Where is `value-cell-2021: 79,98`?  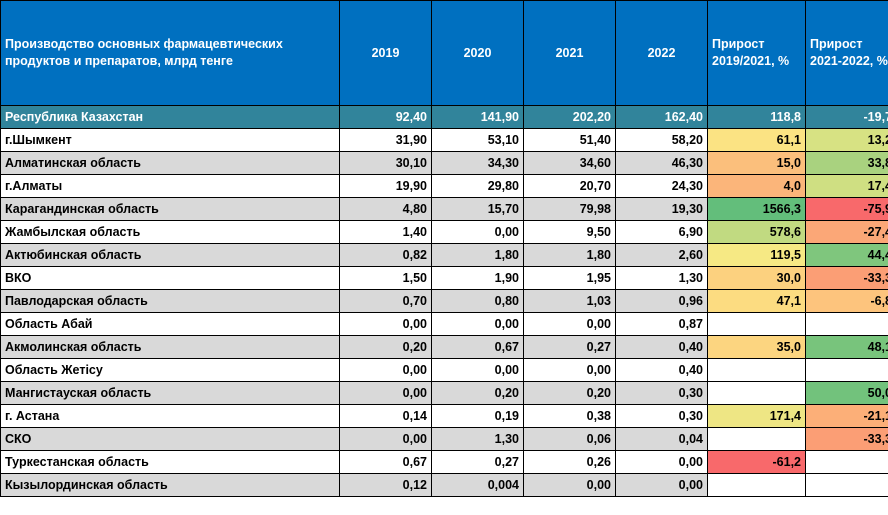
value-cell-2021: 79,98 is located at coordinates (569, 209).